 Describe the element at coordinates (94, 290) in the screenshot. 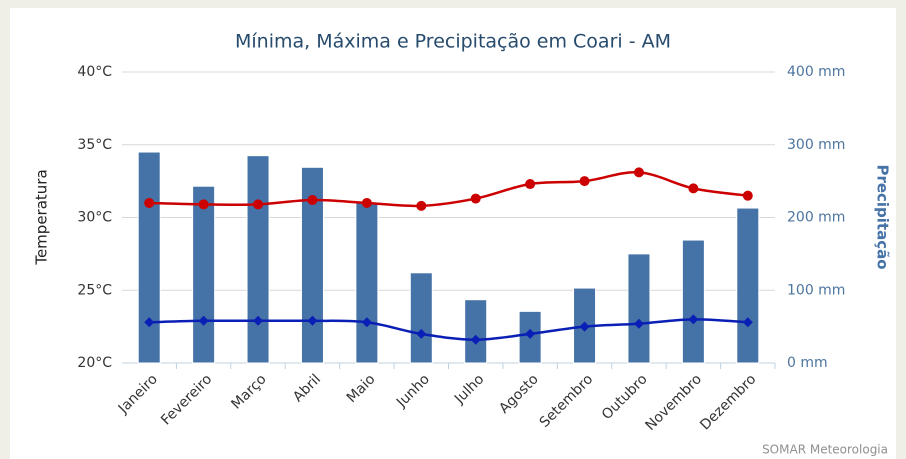

I see `y-tick-label: 25°C` at that location.